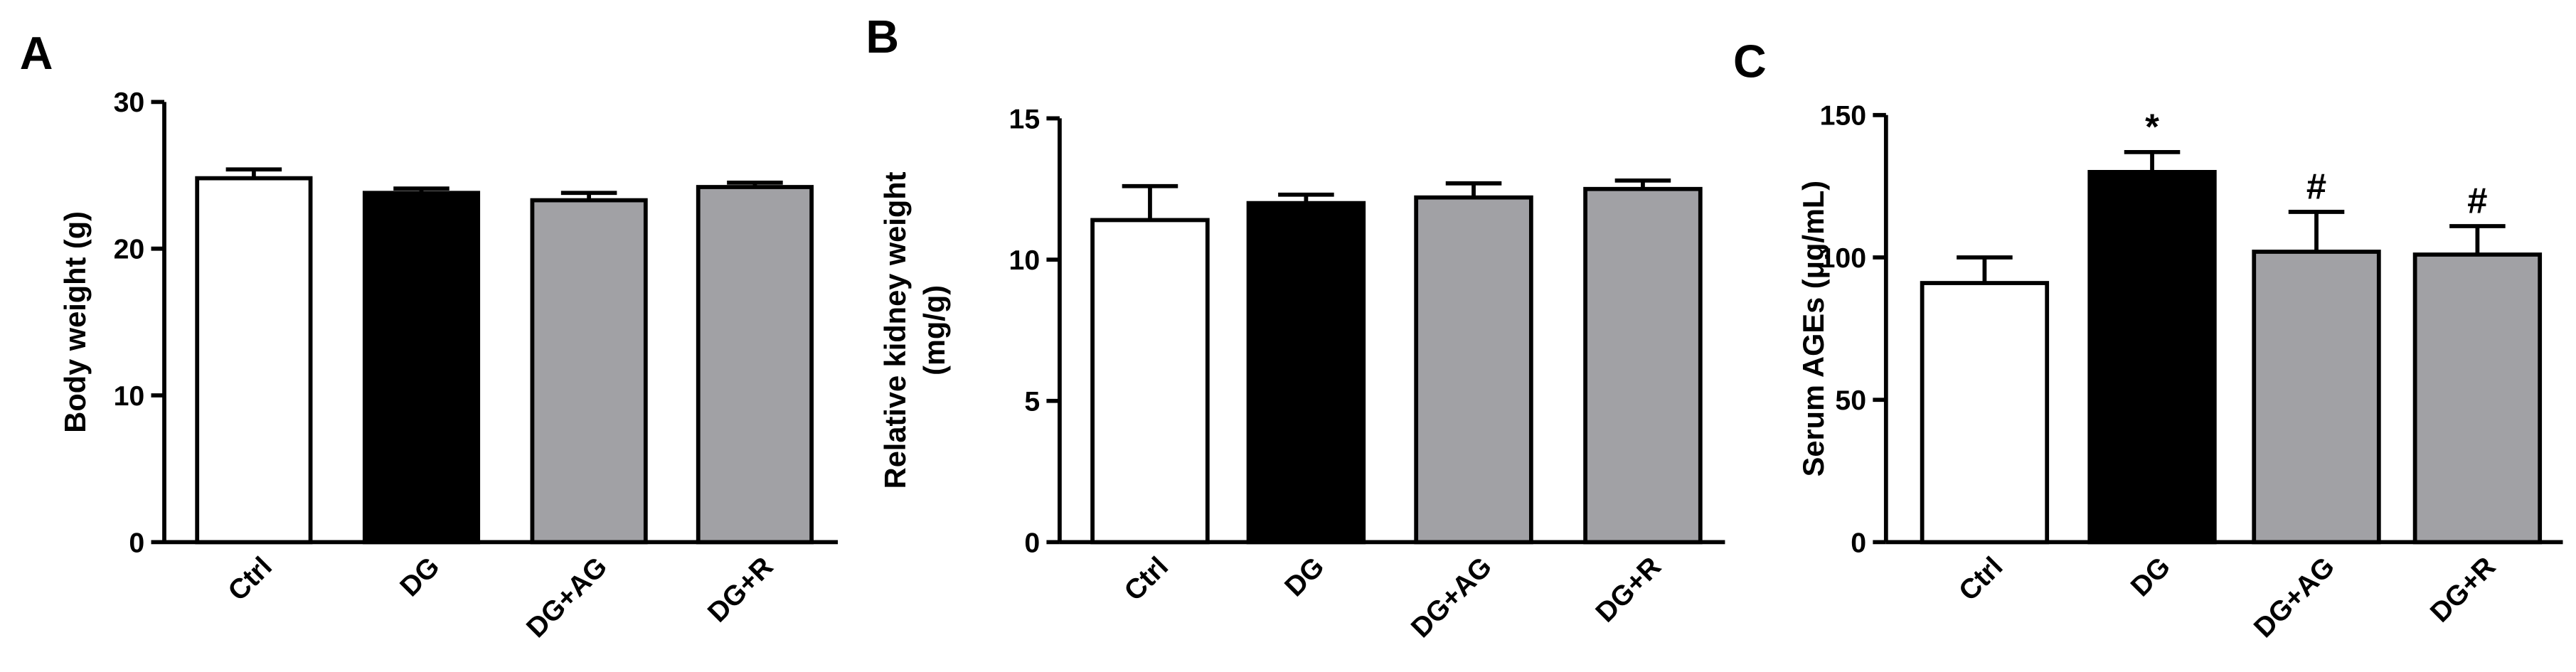 The image size is (2576, 672). What do you see at coordinates (129, 102) in the screenshot?
I see `y-tick-label: 30` at bounding box center [129, 102].